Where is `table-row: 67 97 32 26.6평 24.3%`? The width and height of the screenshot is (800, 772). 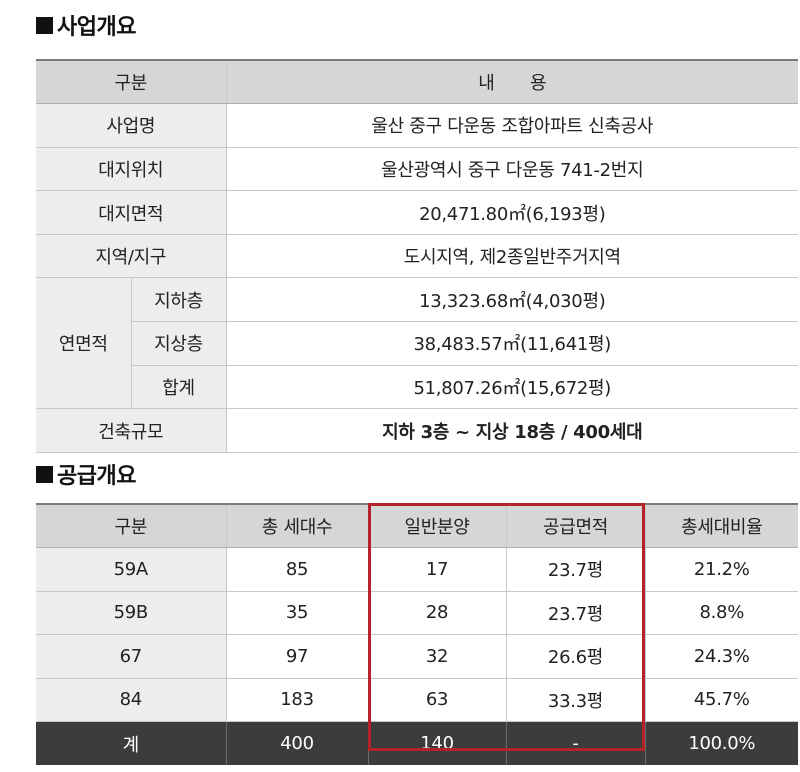
table-row: 67 97 32 26.6평 24.3% is located at coordinates (417, 656).